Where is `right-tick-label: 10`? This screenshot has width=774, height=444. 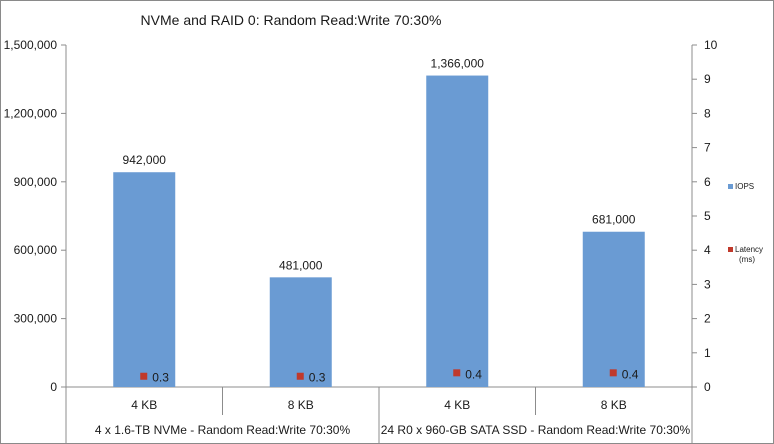 right-tick-label: 10 is located at coordinates (711, 45).